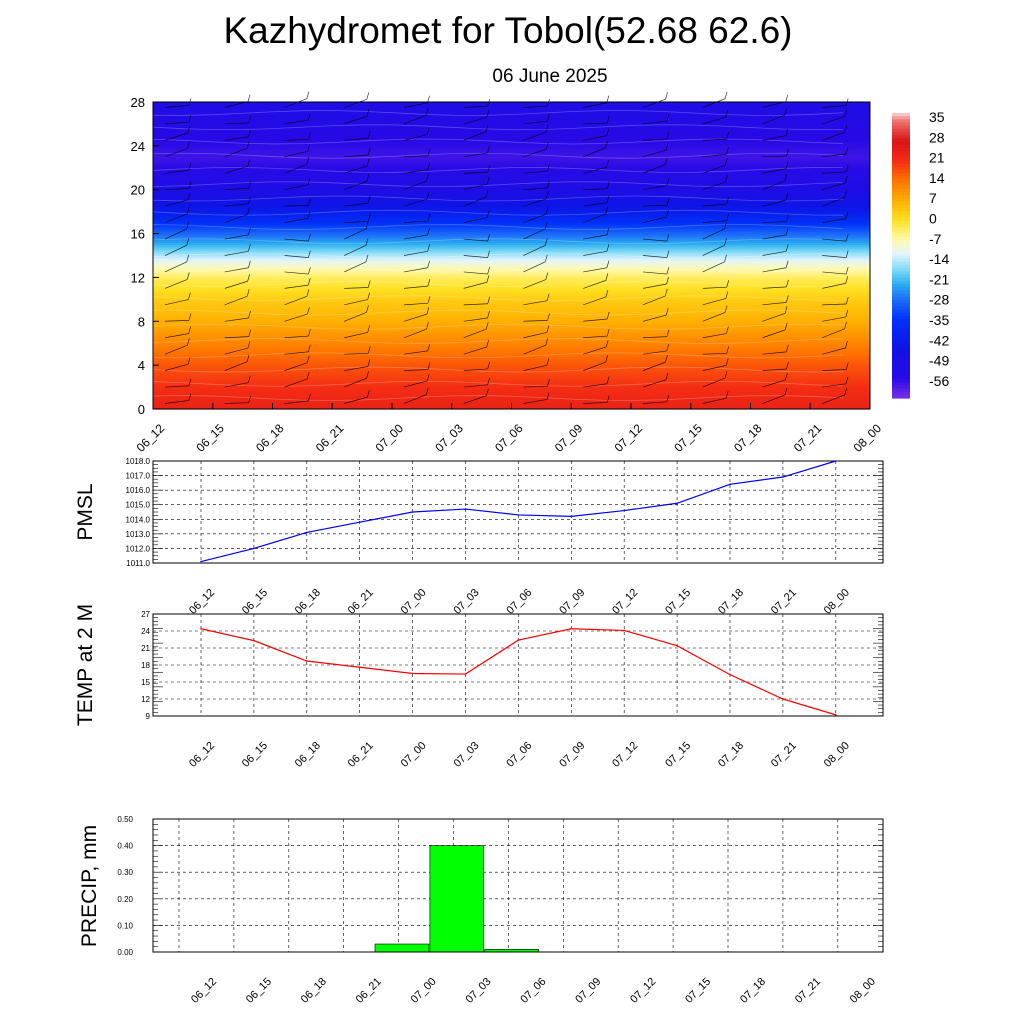 This screenshot has height=1024, width=1024. I want to click on pmsl-point, so click(835, 461).